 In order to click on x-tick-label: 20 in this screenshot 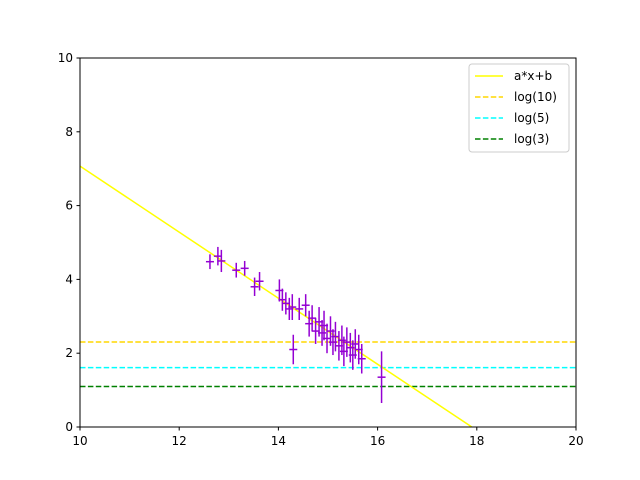, I will do `click(575, 441)`.